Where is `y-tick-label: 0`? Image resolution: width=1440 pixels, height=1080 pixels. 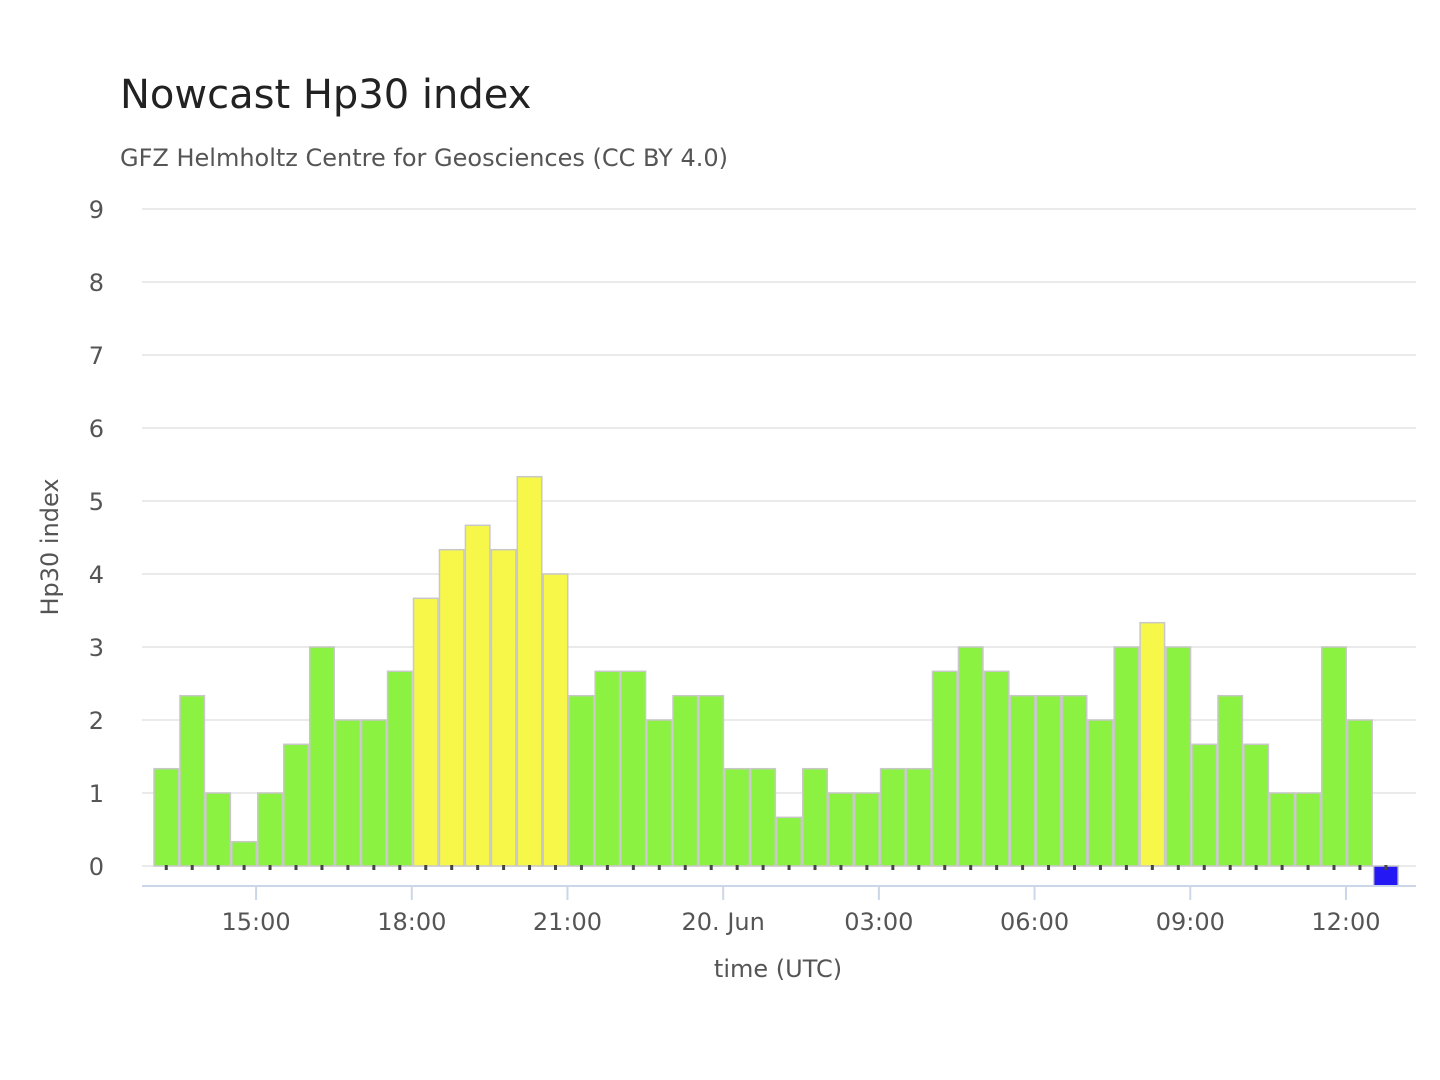
y-tick-label: 0 is located at coordinates (96, 867).